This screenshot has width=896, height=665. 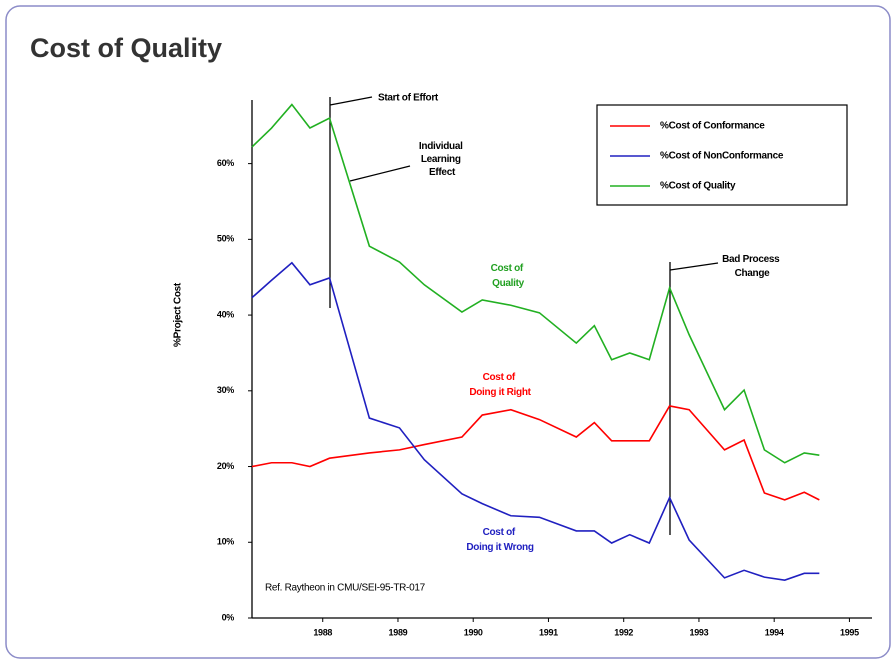 What do you see at coordinates (535, 453) in the screenshot?
I see `series-line` at bounding box center [535, 453].